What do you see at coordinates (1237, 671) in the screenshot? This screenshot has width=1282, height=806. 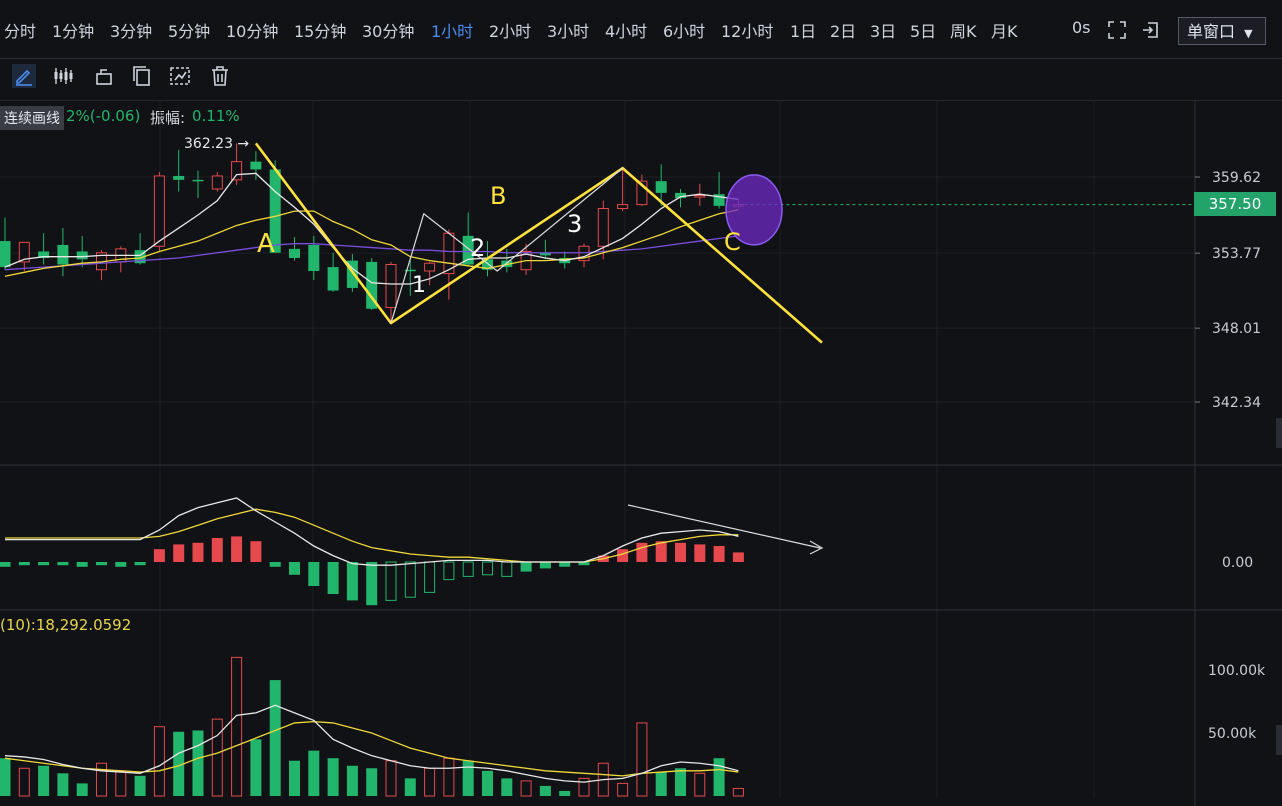 I see `volume-tick-label-0: 100.00k` at bounding box center [1237, 671].